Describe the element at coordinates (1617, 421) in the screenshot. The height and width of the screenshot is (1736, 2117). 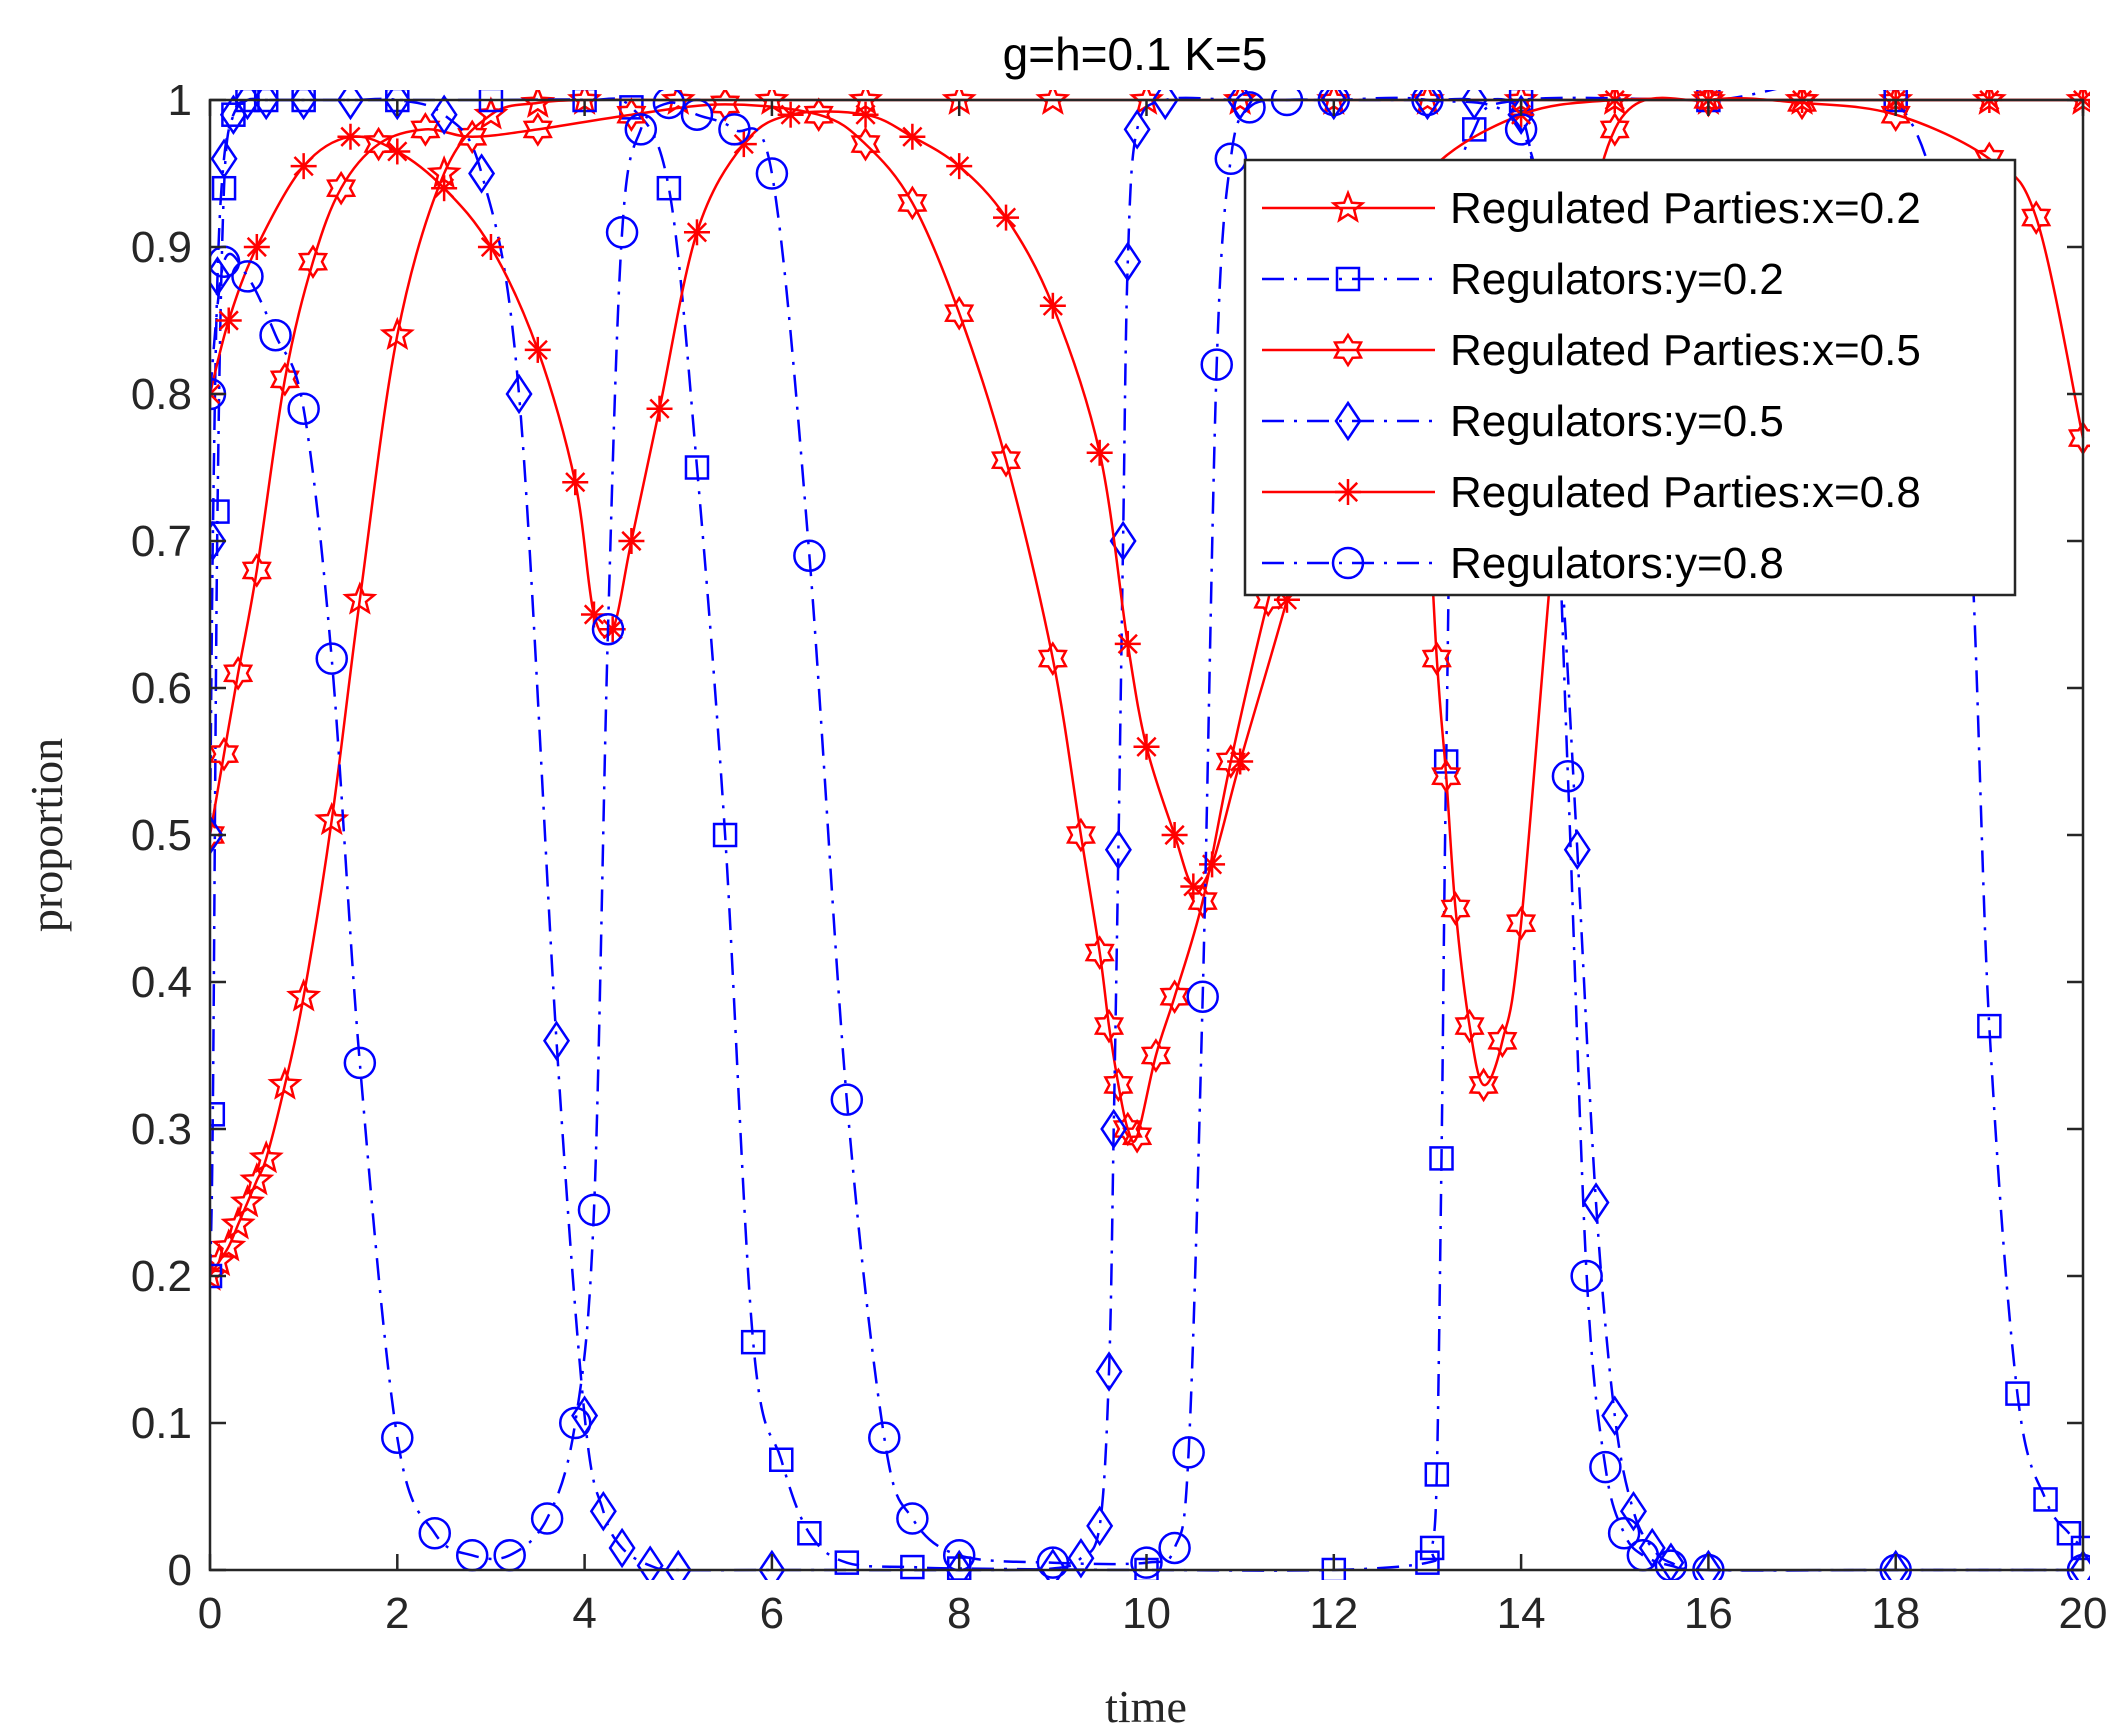
I see `legend-label: Regulators:y=0.5` at that location.